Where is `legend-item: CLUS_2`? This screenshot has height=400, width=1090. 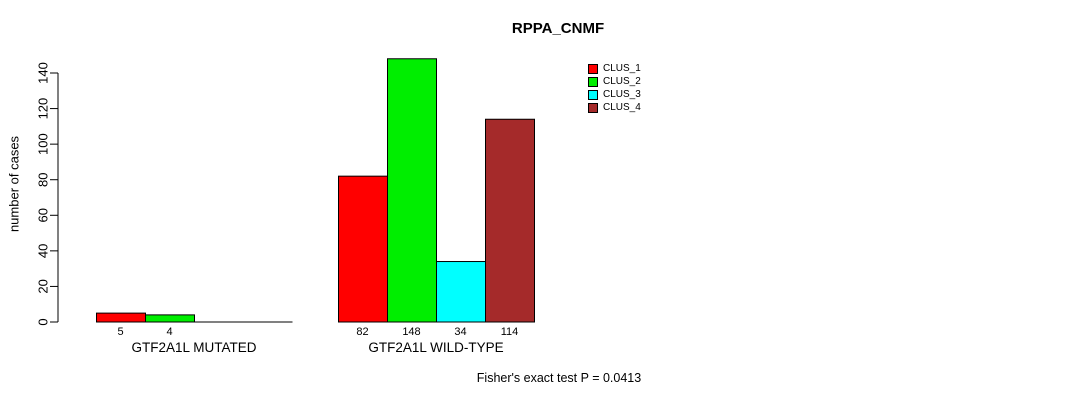
legend-item: CLUS_2 is located at coordinates (614, 81).